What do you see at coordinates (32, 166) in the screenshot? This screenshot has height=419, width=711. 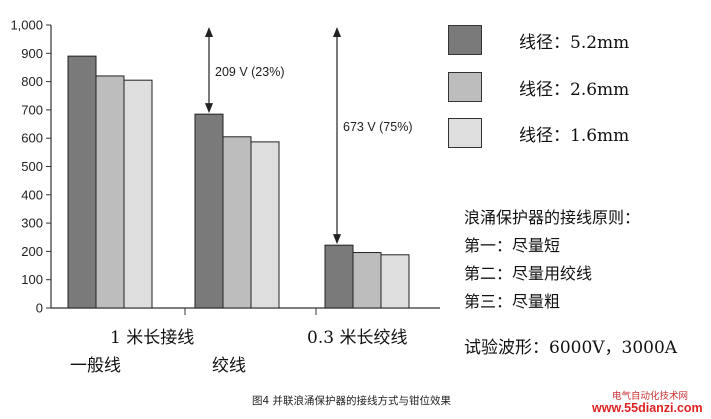 I see `y-tick-label: 500` at bounding box center [32, 166].